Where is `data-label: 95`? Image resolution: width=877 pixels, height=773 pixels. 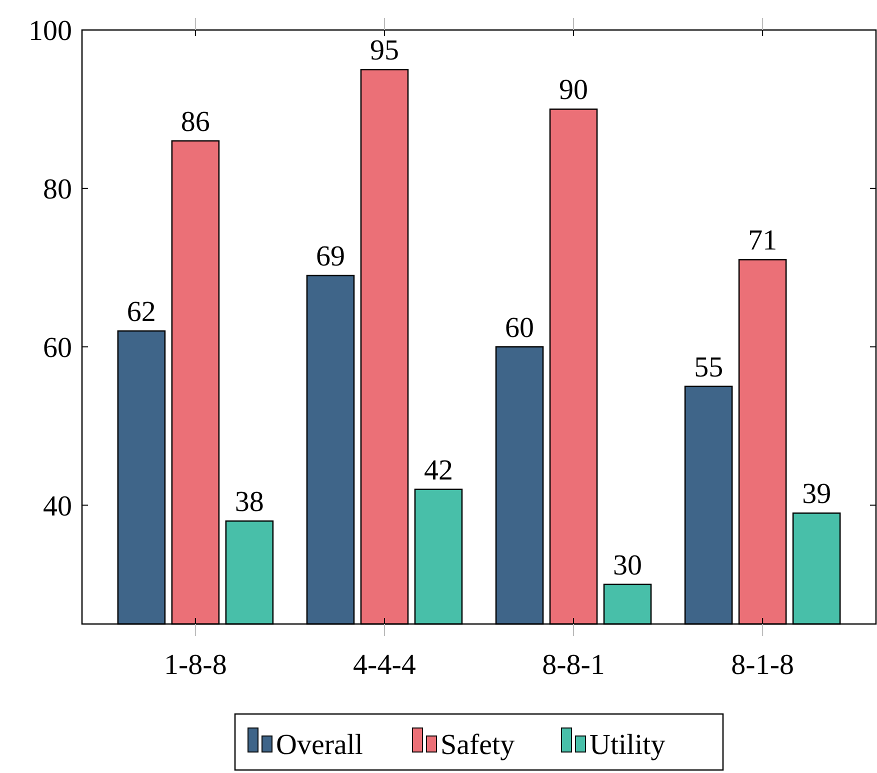
data-label: 95 is located at coordinates (384, 50).